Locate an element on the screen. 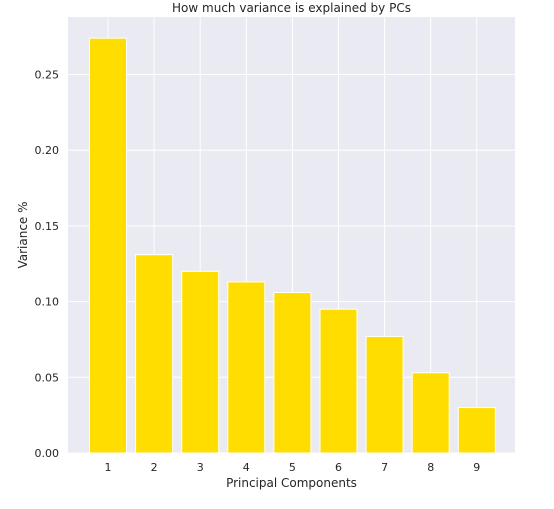 Image resolution: width=554 pixels, height=509 pixels. x-tick-label: 3 is located at coordinates (200, 467).